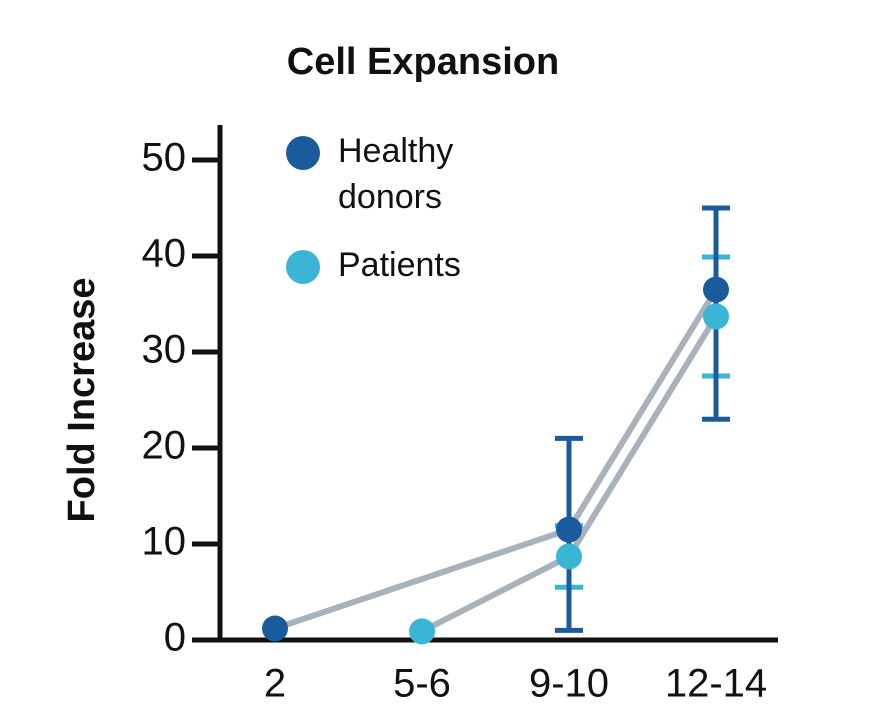  What do you see at coordinates (164, 542) in the screenshot?
I see `y-tick-label: 10` at bounding box center [164, 542].